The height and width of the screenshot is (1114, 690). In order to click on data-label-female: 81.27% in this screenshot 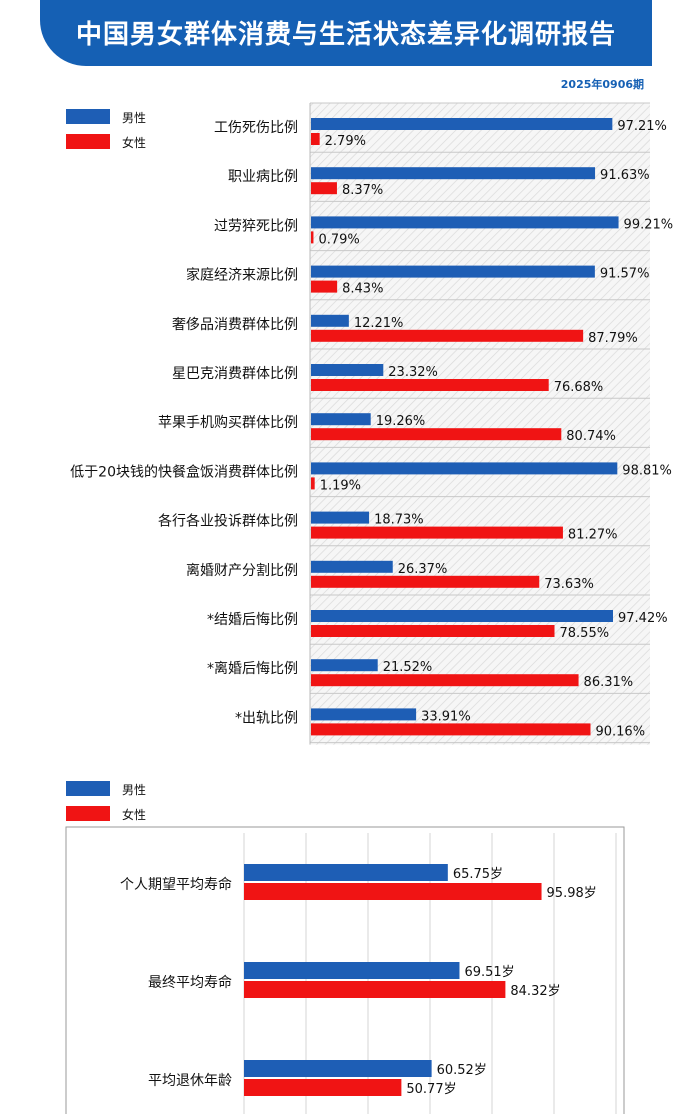, I will do `click(593, 535)`.